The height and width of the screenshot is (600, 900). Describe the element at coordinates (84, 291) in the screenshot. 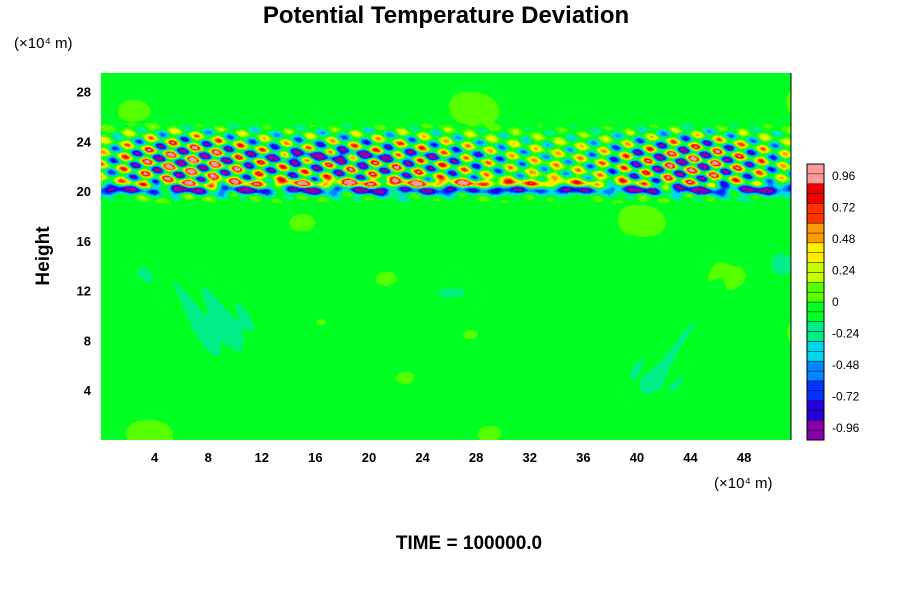

I see `y-tick-label: 12` at that location.